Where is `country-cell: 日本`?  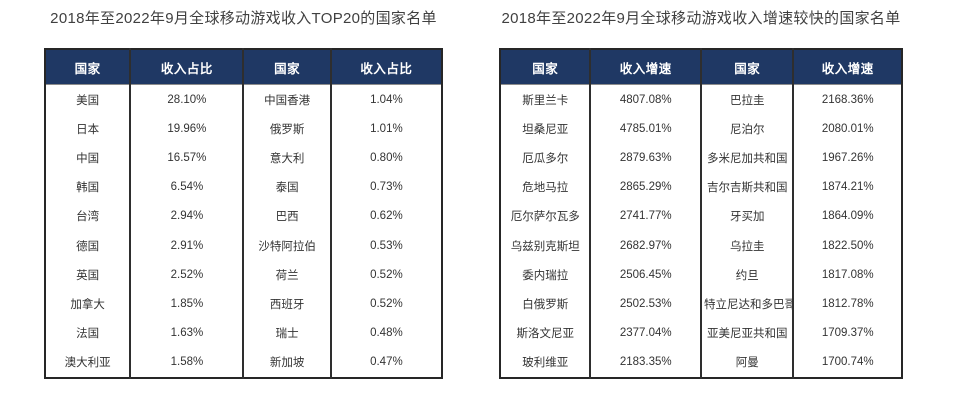 country-cell: 日本 is located at coordinates (88, 129).